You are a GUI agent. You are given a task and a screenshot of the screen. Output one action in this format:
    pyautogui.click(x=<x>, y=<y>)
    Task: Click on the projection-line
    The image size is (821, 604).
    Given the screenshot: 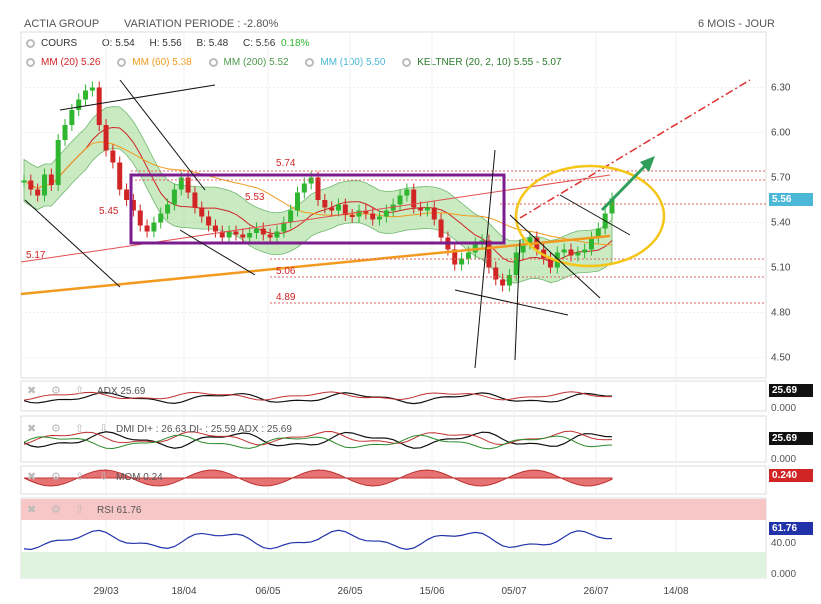 What is the action you would take?
    pyautogui.click(x=635, y=149)
    